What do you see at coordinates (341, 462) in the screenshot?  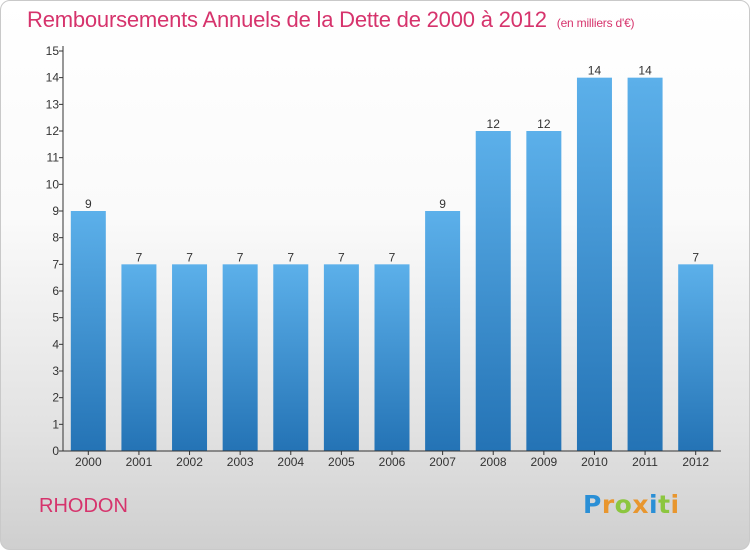 I see `x-tick-label: 2005` at bounding box center [341, 462].